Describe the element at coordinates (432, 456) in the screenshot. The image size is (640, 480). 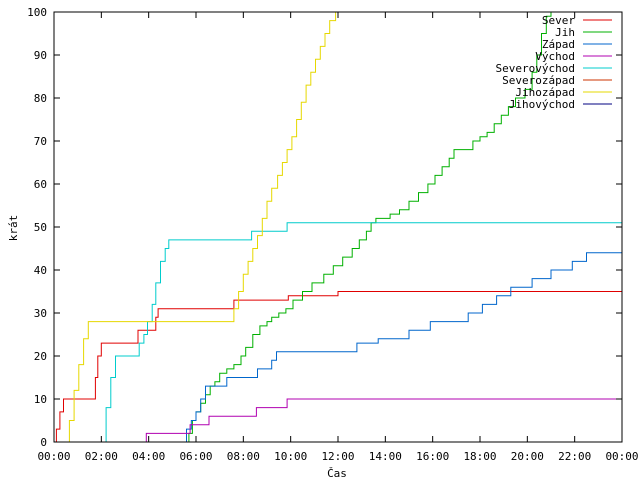
I see `x-tick-label: 16:00` at that location.